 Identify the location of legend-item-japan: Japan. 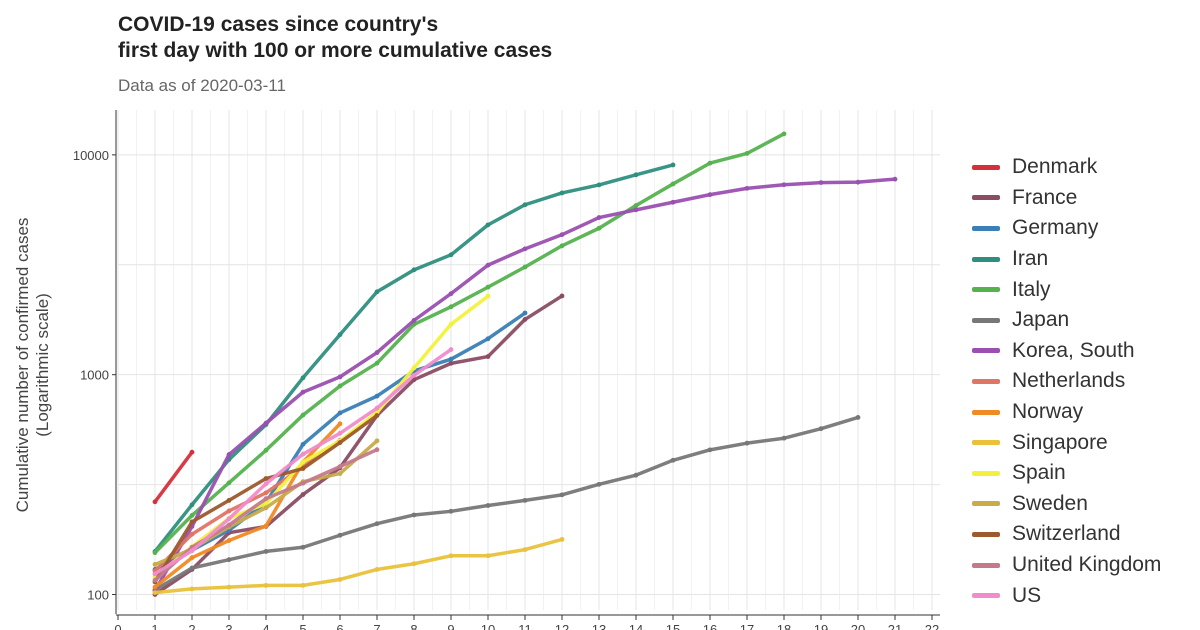
(1066, 320).